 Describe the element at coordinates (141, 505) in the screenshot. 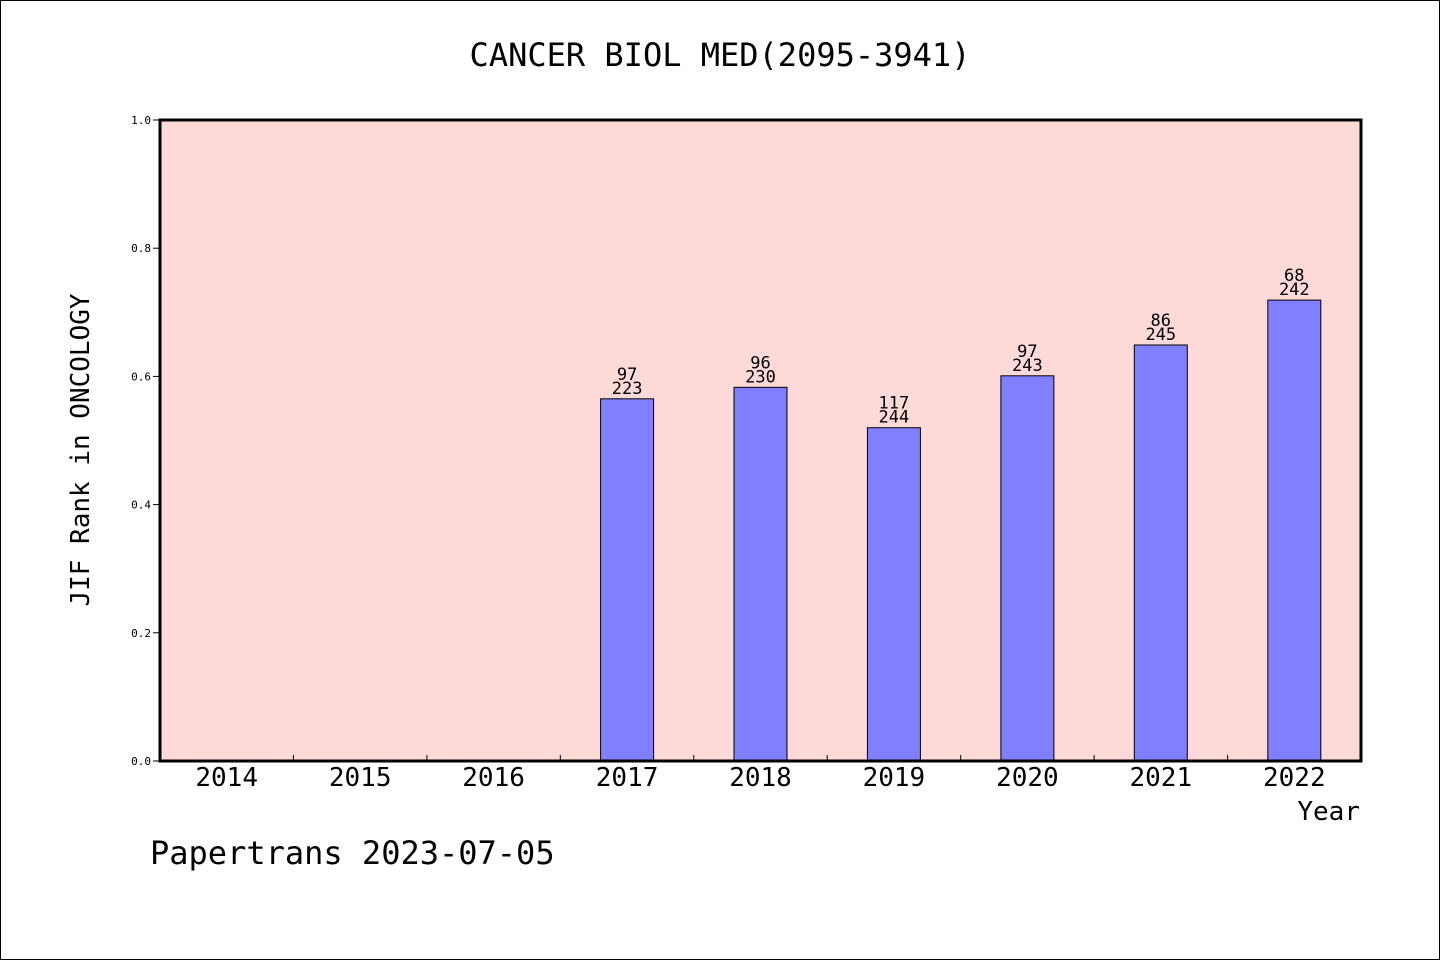

I see `y-tick-label: 0.4` at that location.